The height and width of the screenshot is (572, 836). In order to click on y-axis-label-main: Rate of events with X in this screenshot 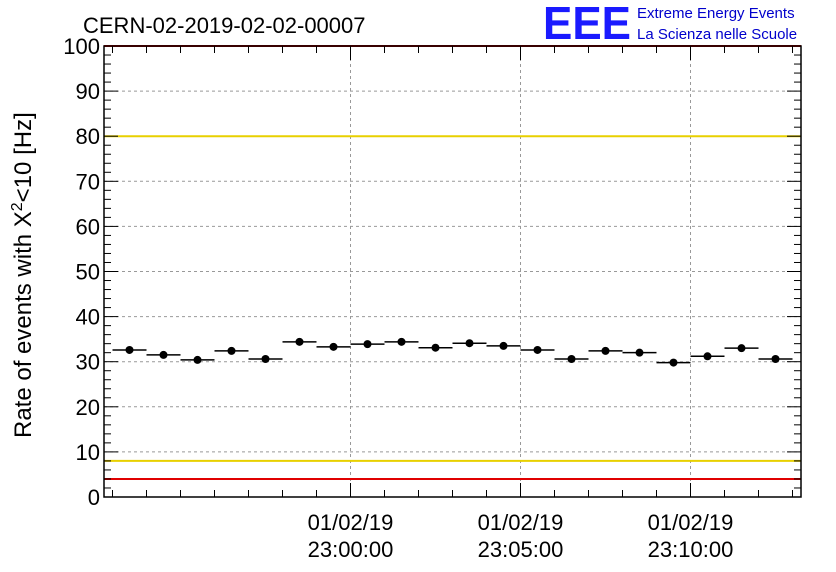, I will do `click(23, 324)`.